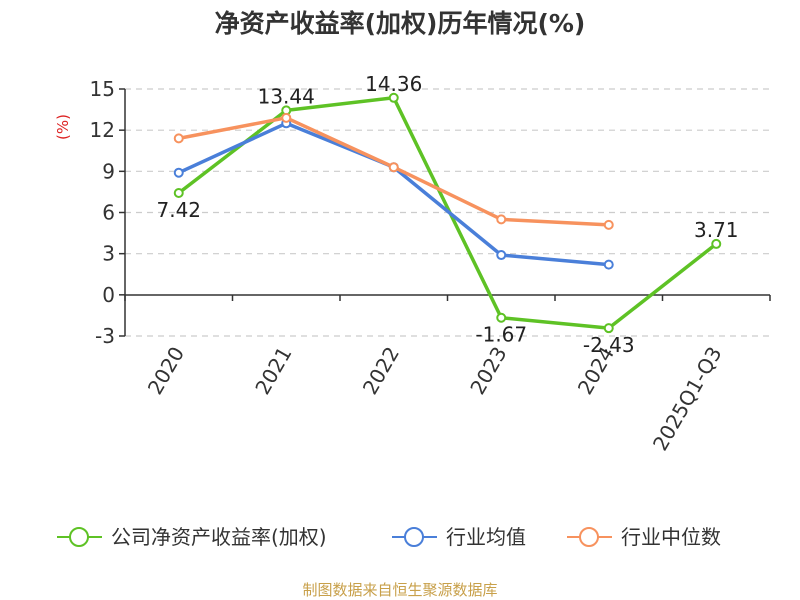 This screenshot has width=800, height=600. I want to click on data-label: 3.71, so click(716, 230).